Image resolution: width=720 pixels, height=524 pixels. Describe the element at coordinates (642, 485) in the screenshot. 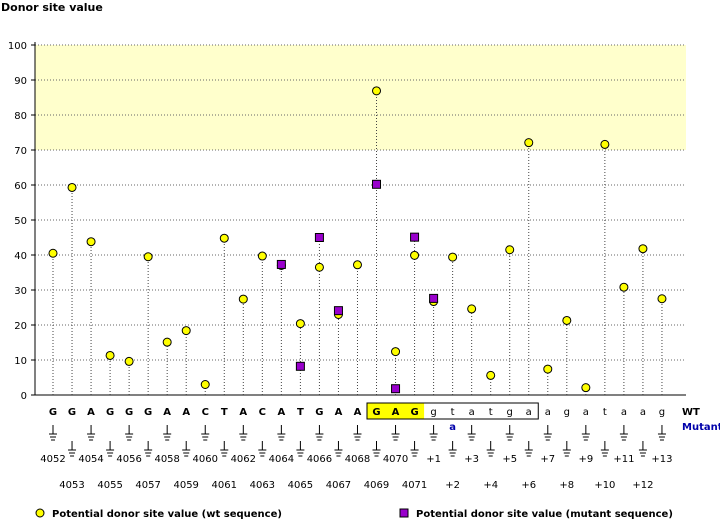

I see `position-label: +12` at that location.